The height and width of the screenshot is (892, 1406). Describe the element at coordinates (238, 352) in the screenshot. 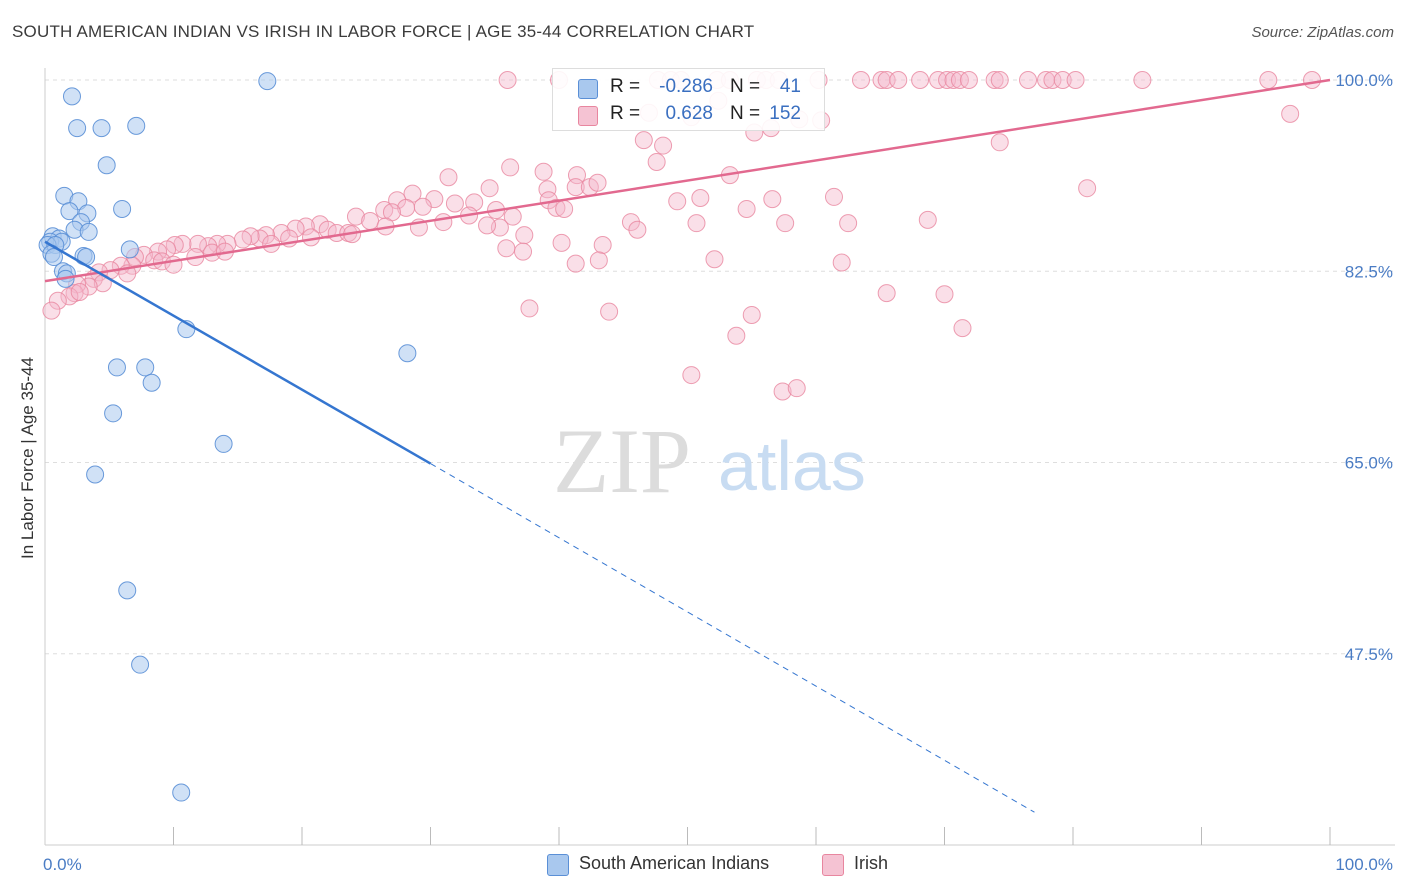

I see `south-american-indian-trend-line` at that location.